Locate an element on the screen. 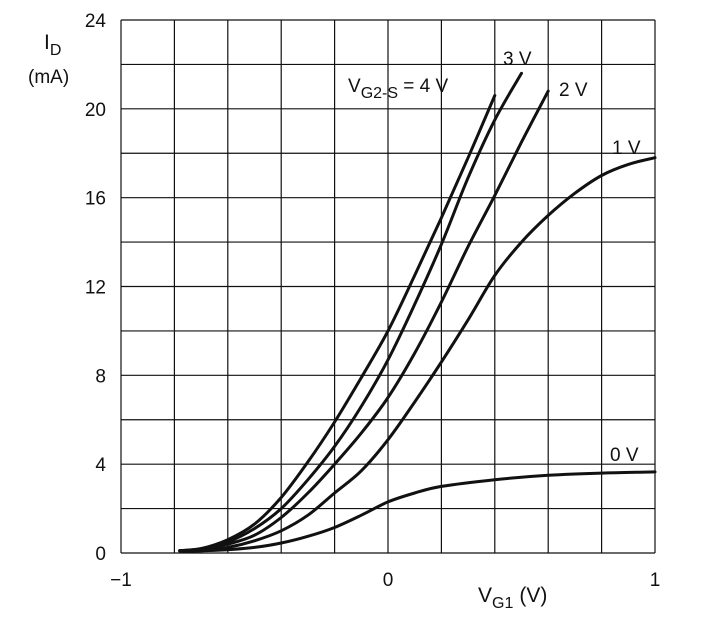 This screenshot has height=619, width=701. y-tick-label: 12 is located at coordinates (95, 288).